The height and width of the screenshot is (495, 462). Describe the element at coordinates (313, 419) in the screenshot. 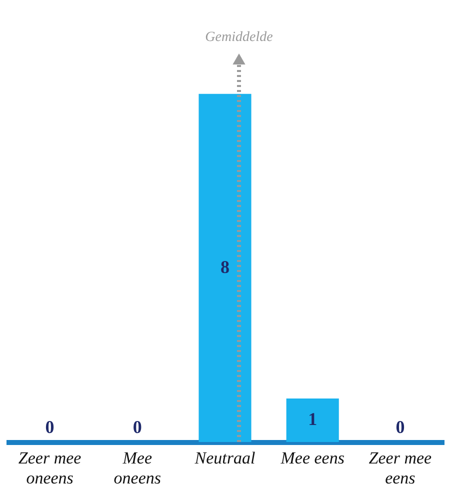

I see `data-label: 1` at that location.